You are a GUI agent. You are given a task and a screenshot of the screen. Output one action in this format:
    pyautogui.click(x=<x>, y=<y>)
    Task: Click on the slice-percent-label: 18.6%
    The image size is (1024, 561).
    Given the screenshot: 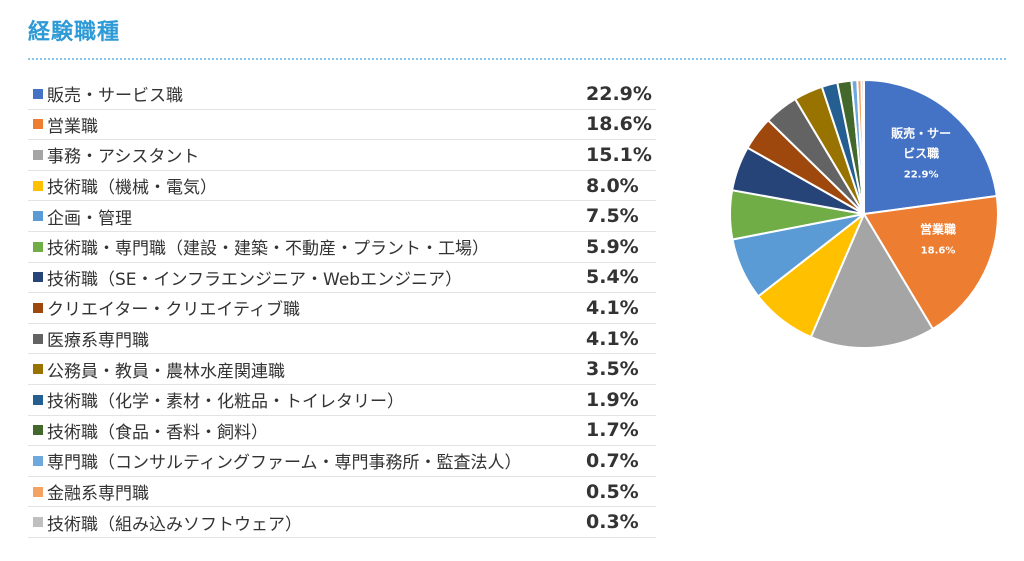 What is the action you would take?
    pyautogui.click(x=938, y=251)
    